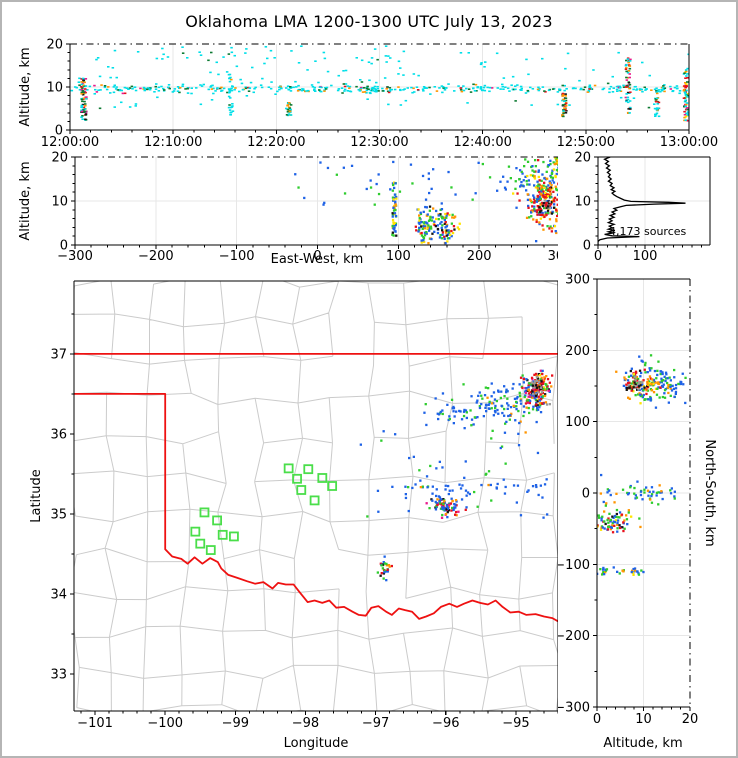 This screenshot has width=738, height=758. I want to click on svg-text: 35, so click(58, 515).